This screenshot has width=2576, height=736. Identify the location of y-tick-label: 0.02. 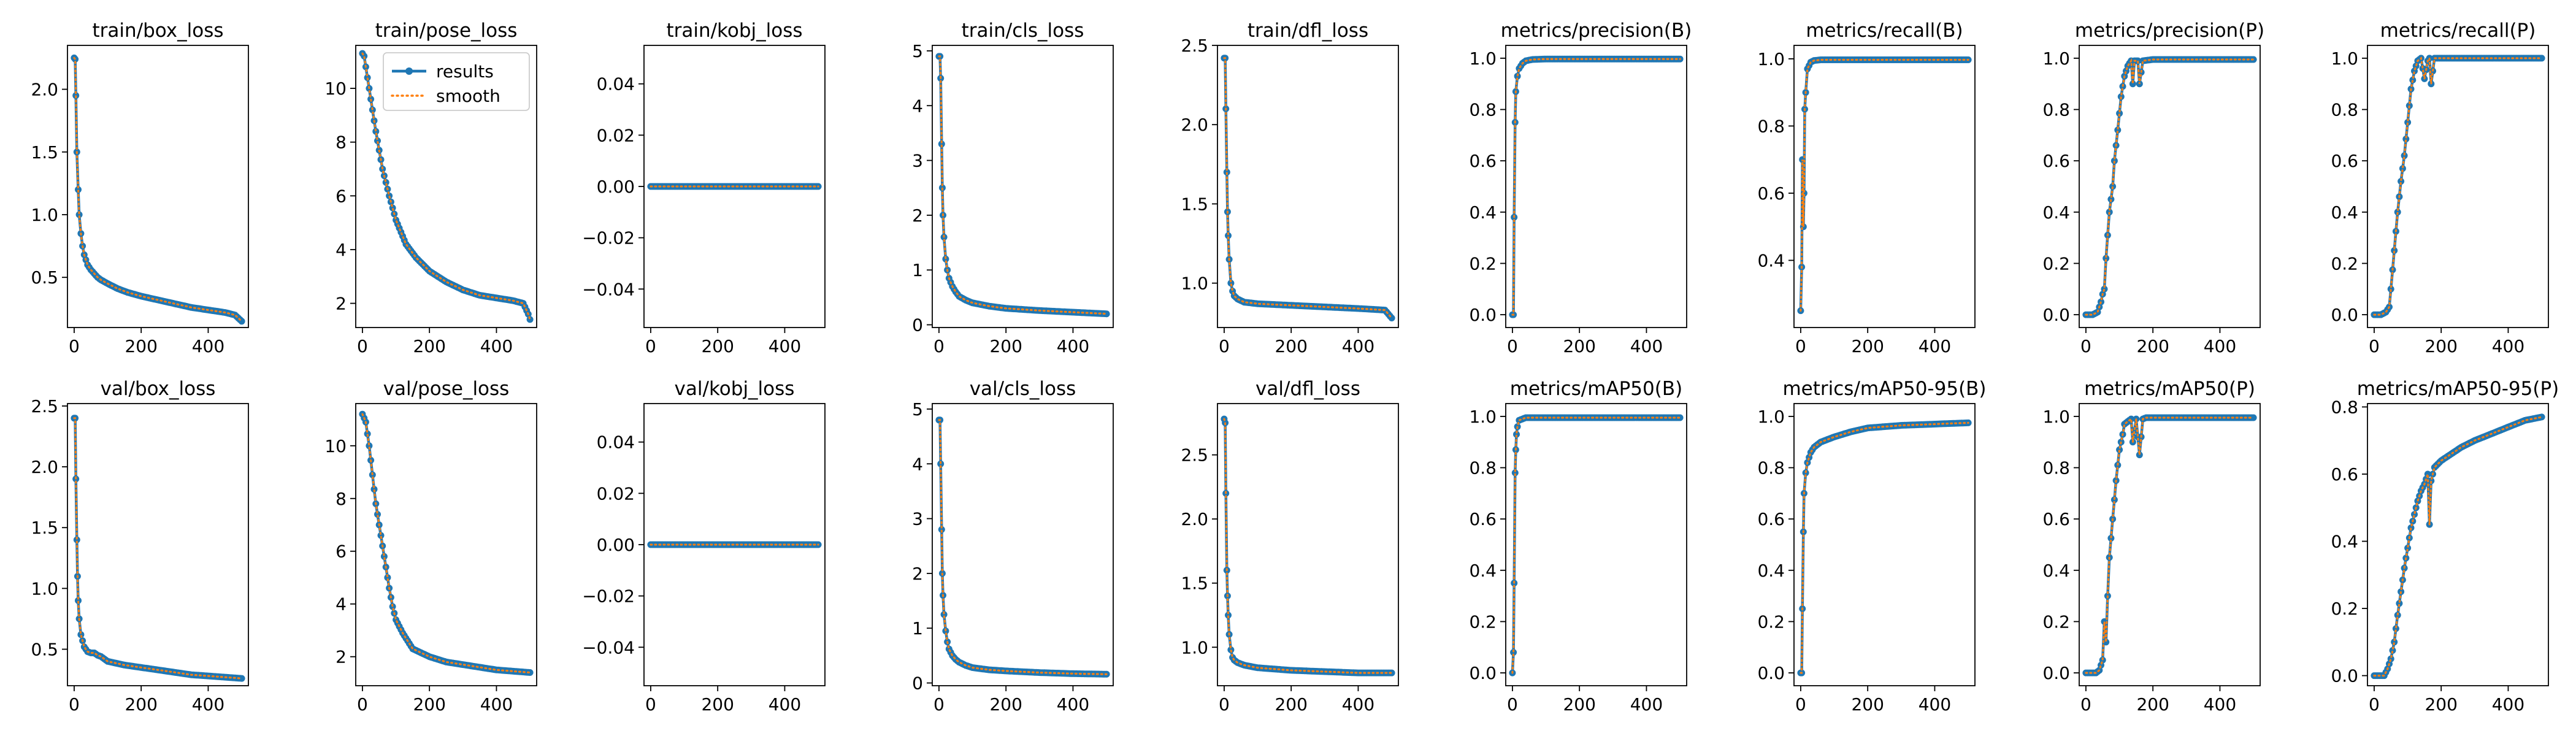
(616, 493).